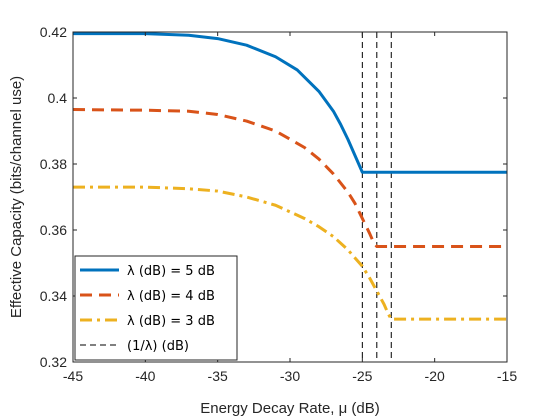 The height and width of the screenshot is (420, 560). I want to click on legend-label-0: λ (dB) = 5 dB, so click(171, 271).